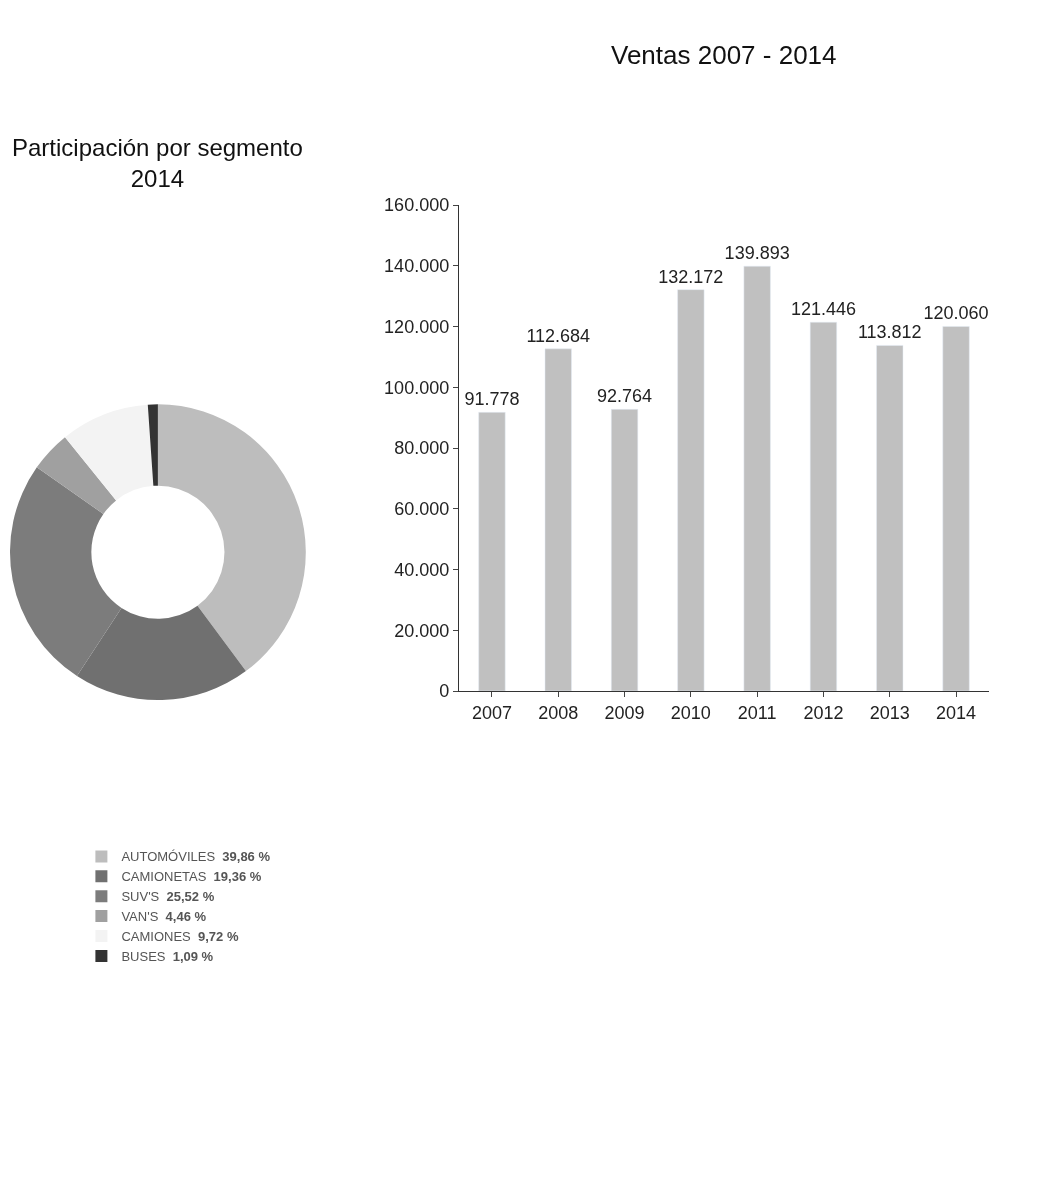 The width and height of the screenshot is (1050, 1197). What do you see at coordinates (164, 877) in the screenshot?
I see `legend-label: CAMIONETAS` at bounding box center [164, 877].